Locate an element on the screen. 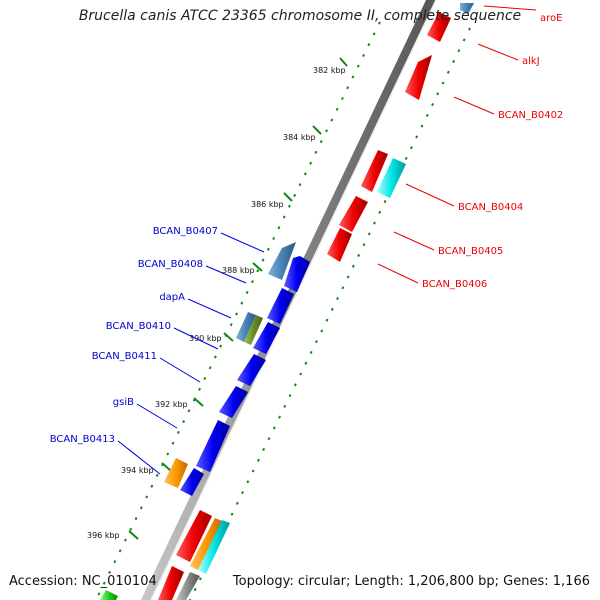 This screenshot has height=600, width=600. gene-label-bcan-b0411: BCAN_B0411 is located at coordinates (124, 356).